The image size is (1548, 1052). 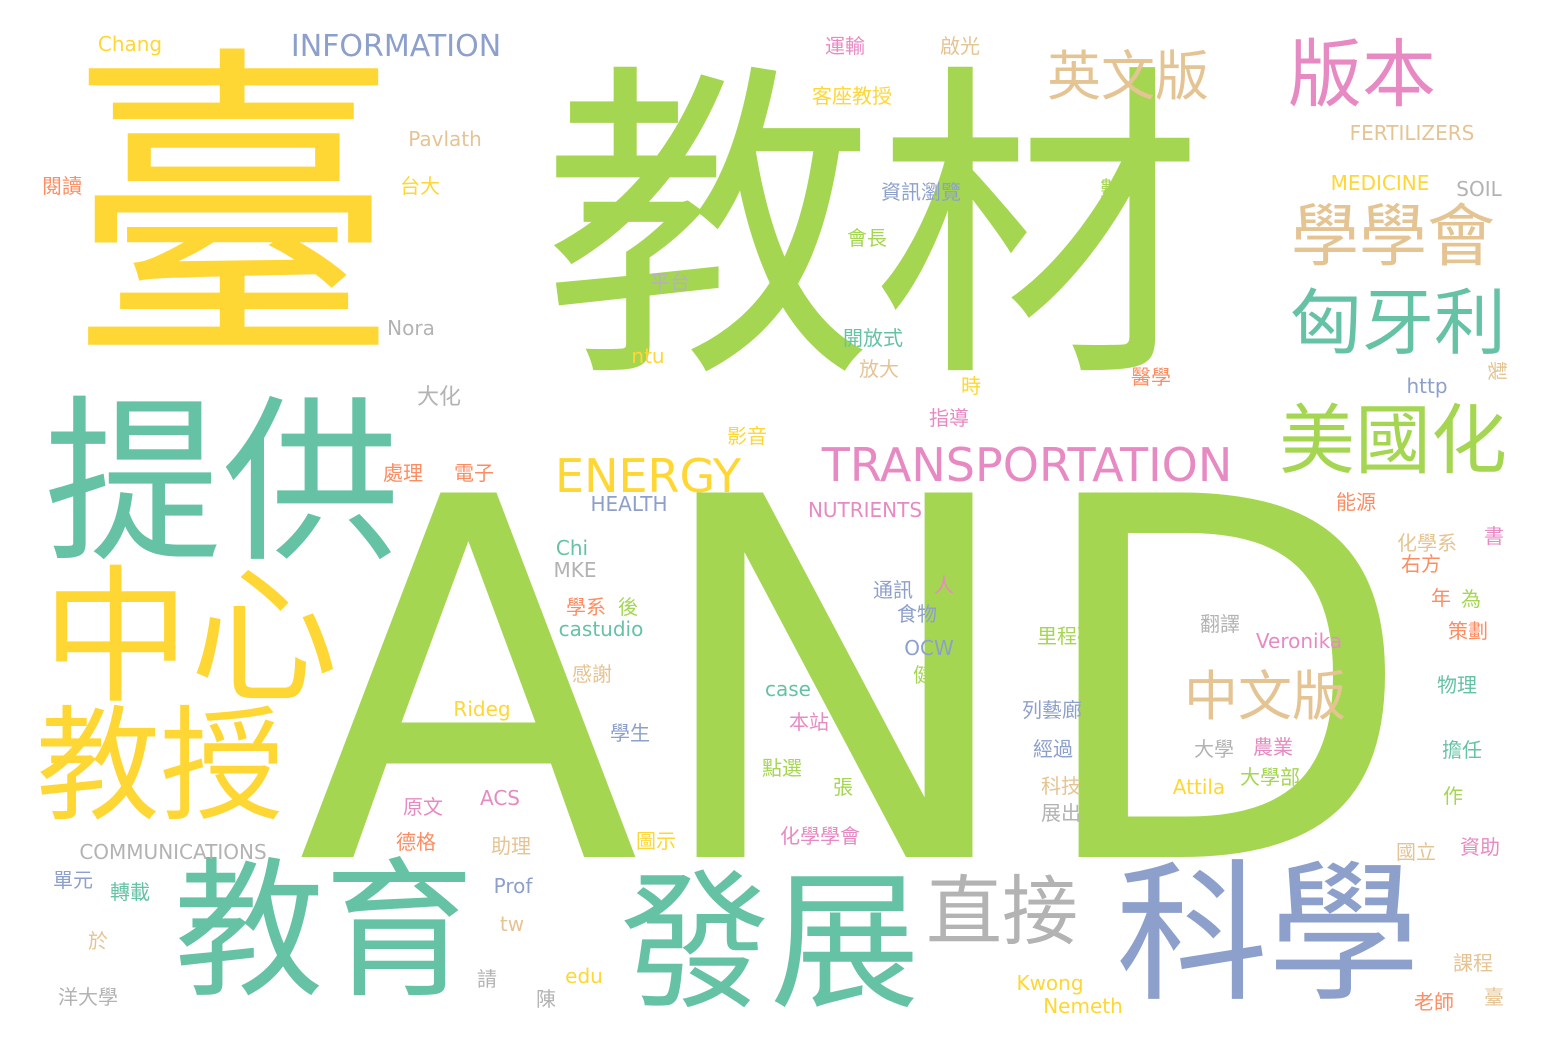 I want to click on word-nora: Nora, so click(x=411, y=328).